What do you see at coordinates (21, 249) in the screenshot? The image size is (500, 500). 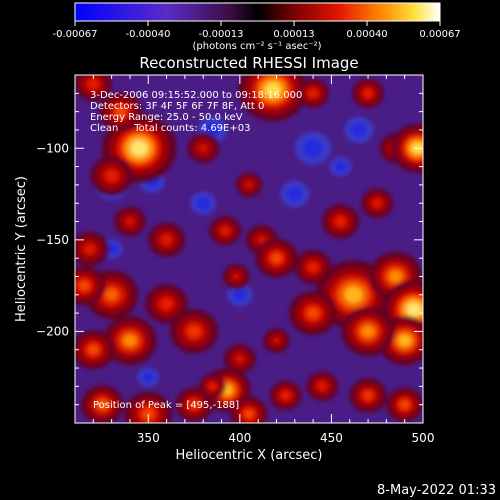 I see `y-axis-label: Heliocentric Y (arcsec)` at bounding box center [21, 249].